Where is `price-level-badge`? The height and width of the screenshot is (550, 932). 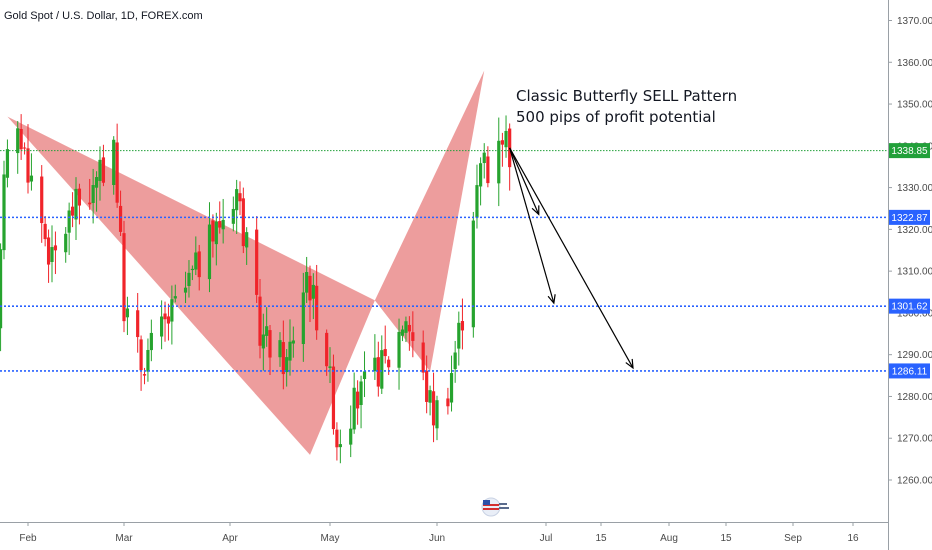 price-level-badge is located at coordinates (909, 217).